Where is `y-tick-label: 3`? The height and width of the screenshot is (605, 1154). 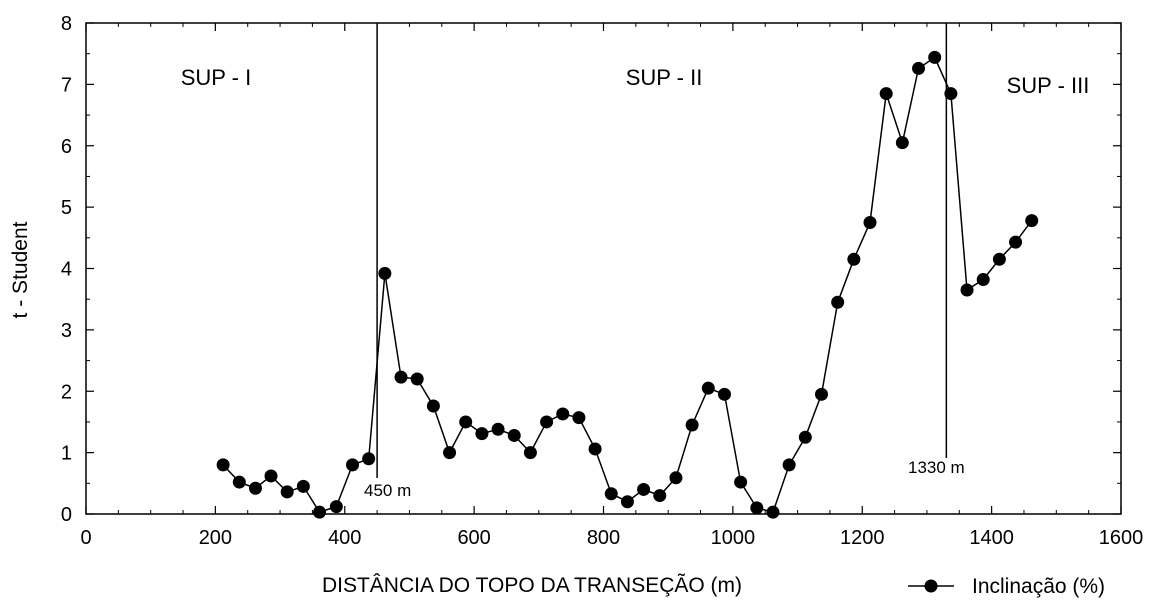
y-tick-label: 3 is located at coordinates (66, 331).